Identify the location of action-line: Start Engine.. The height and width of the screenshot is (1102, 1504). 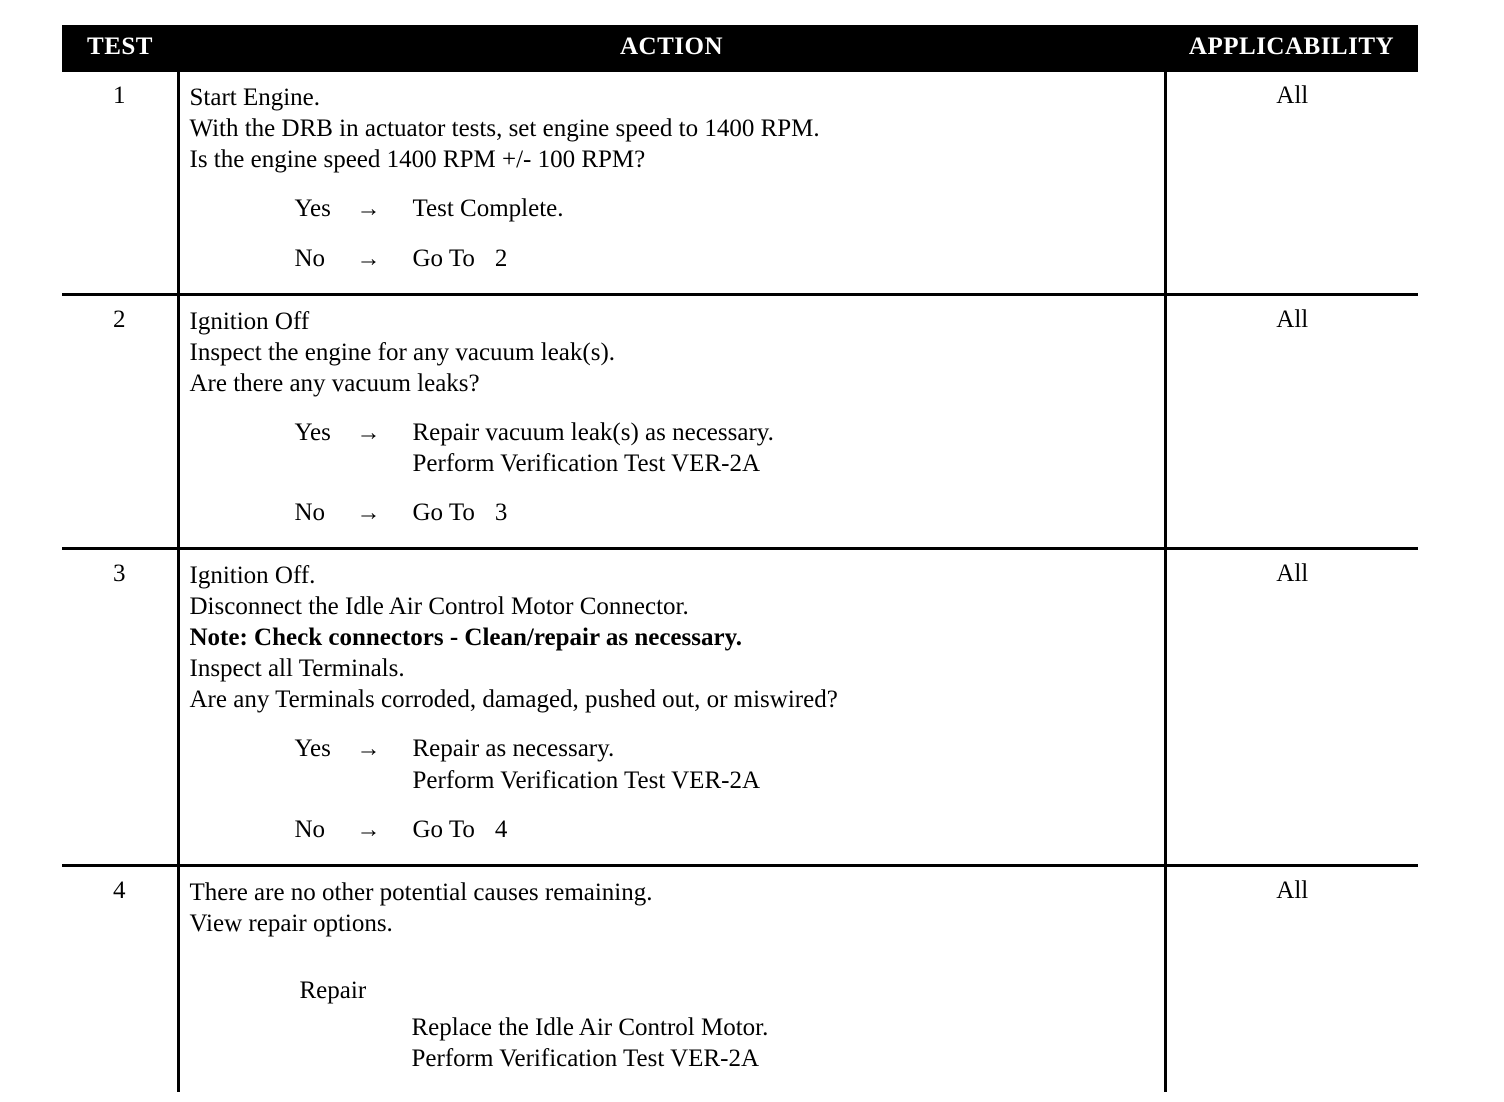
(255, 97).